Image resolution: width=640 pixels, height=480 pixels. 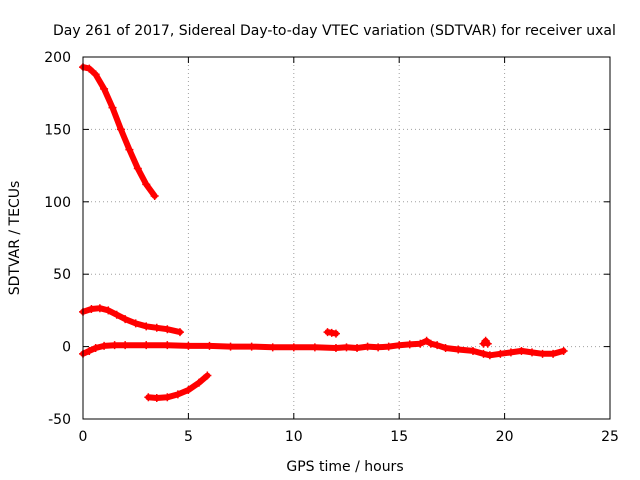 I want to click on x-tick-label: 10, so click(x=294, y=437).